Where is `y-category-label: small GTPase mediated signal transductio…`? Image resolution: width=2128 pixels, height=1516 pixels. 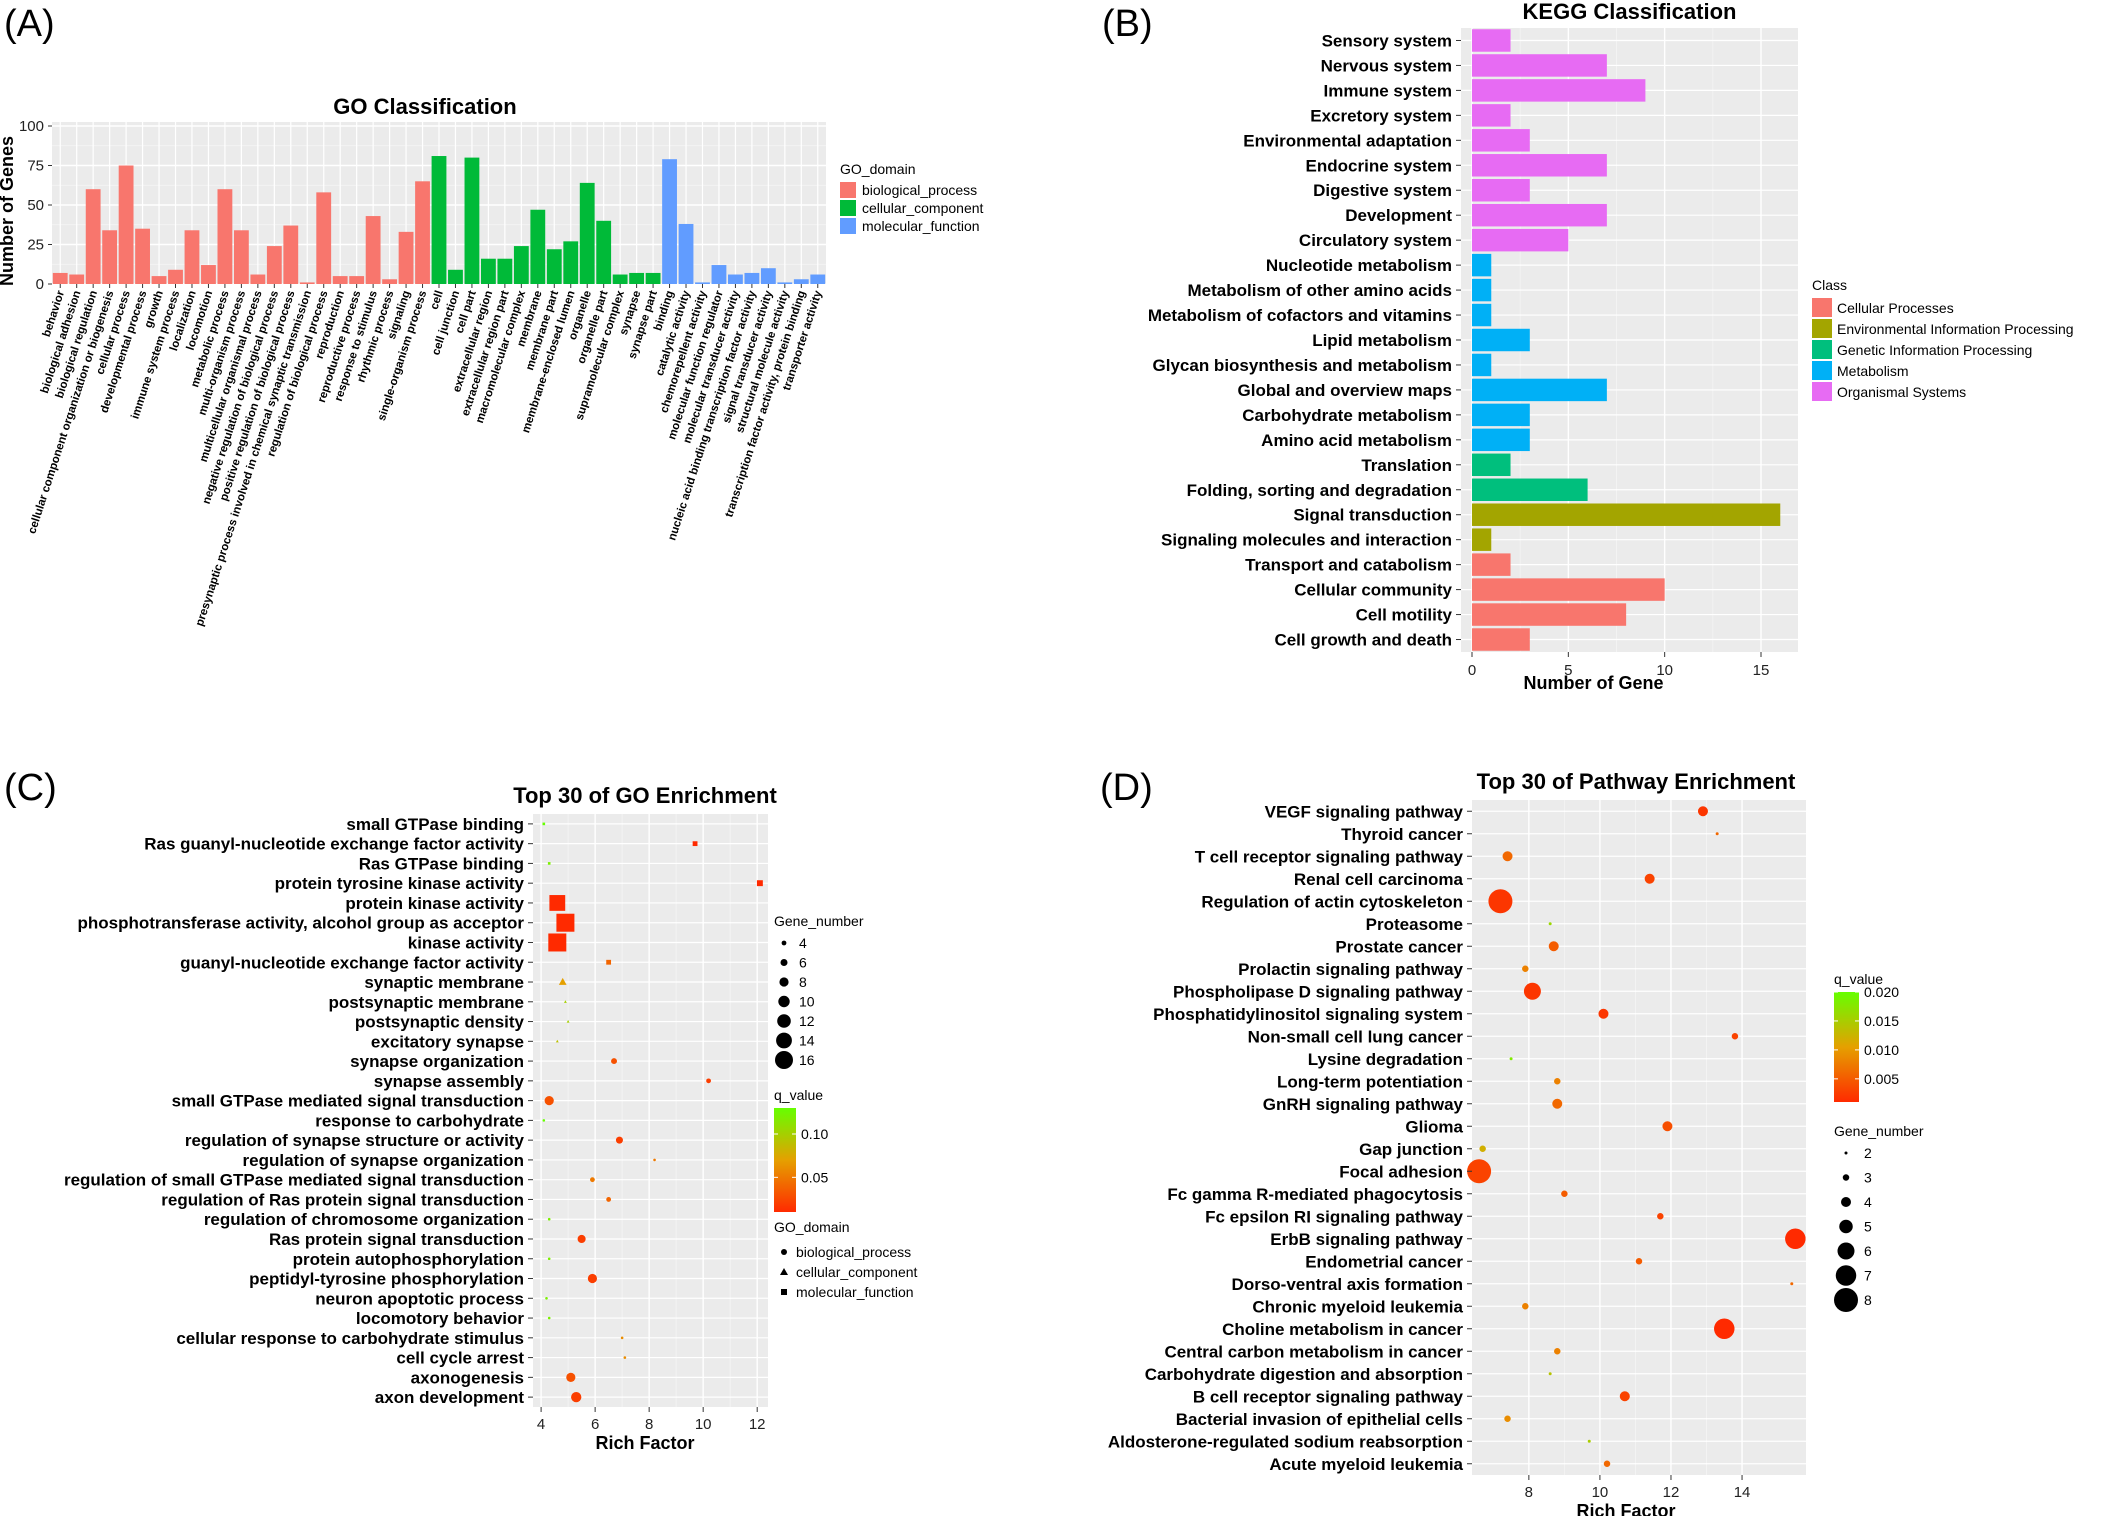 y-category-label: small GTPase mediated signal transductio… is located at coordinates (348, 1101).